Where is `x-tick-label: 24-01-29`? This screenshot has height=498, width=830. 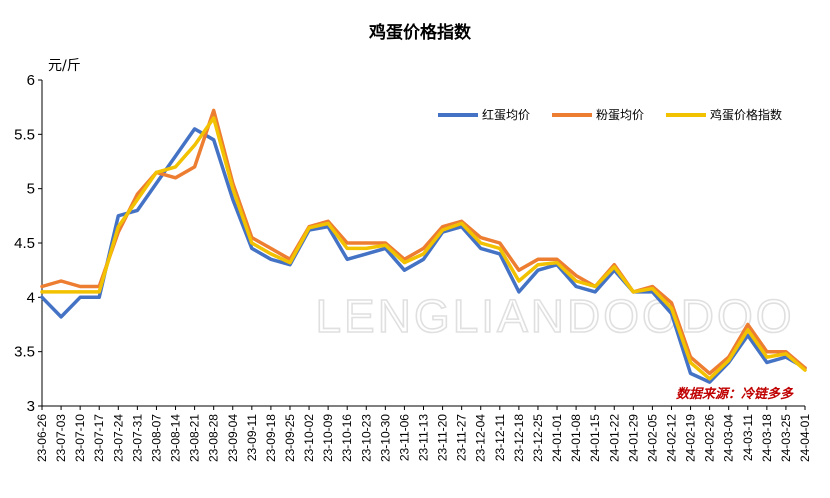
x-tick-label: 24-01-29 is located at coordinates (633, 438).